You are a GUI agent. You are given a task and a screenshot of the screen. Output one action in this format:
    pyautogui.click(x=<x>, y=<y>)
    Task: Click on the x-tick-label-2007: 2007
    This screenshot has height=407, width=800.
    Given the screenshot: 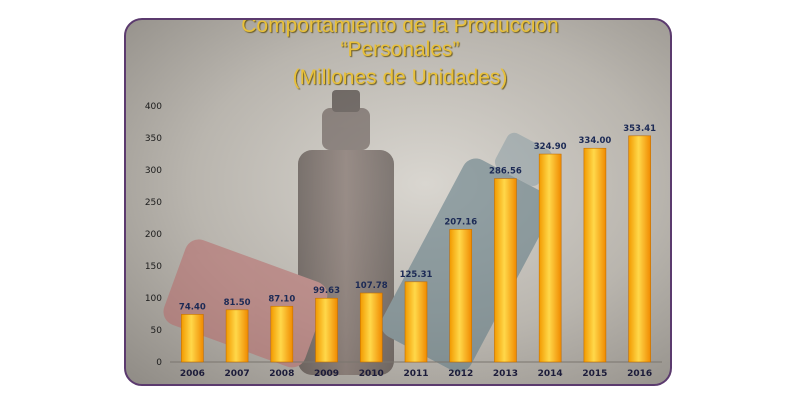 What is the action you would take?
    pyautogui.click(x=237, y=374)
    